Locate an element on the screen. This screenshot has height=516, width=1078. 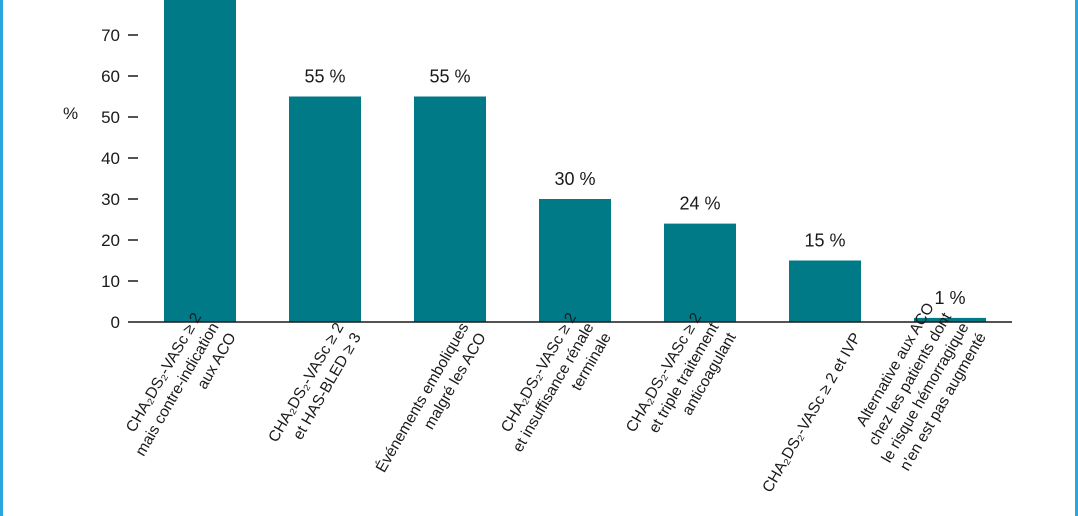
category-label-line: CHA₂DS₂-VASc ≥ 2 et IVP is located at coordinates (811, 413).